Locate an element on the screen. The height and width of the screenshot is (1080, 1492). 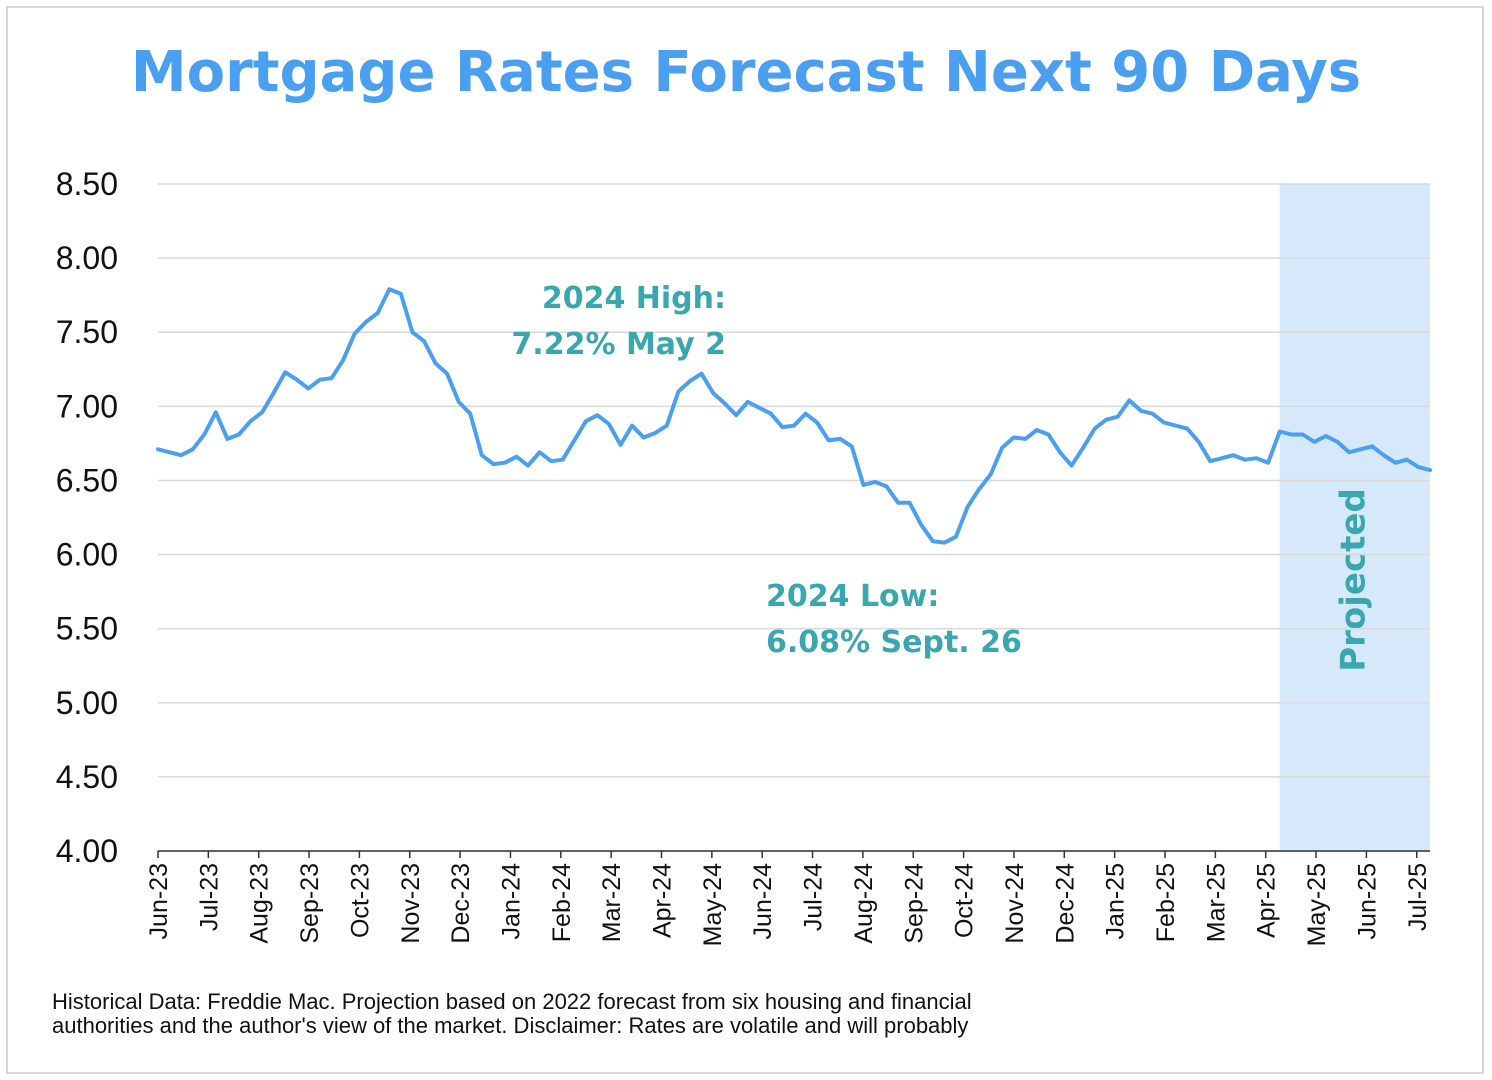
x-tick-label-Aug-24: Aug-24 is located at coordinates (864, 903).